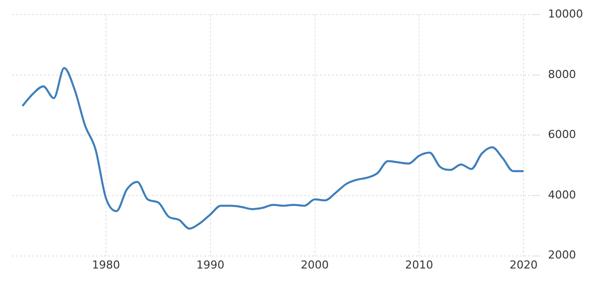 The image size is (597, 295). What do you see at coordinates (524, 265) in the screenshot?
I see `x-tick-label: 2020` at bounding box center [524, 265].